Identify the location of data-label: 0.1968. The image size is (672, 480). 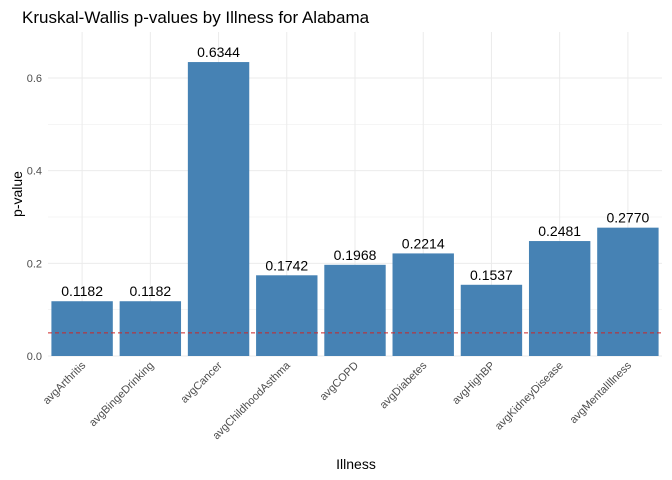
(355, 255).